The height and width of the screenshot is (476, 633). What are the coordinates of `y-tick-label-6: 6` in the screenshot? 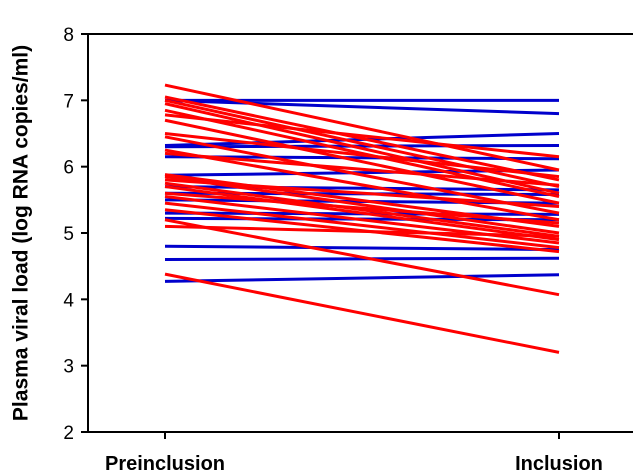 It's located at (68, 168).